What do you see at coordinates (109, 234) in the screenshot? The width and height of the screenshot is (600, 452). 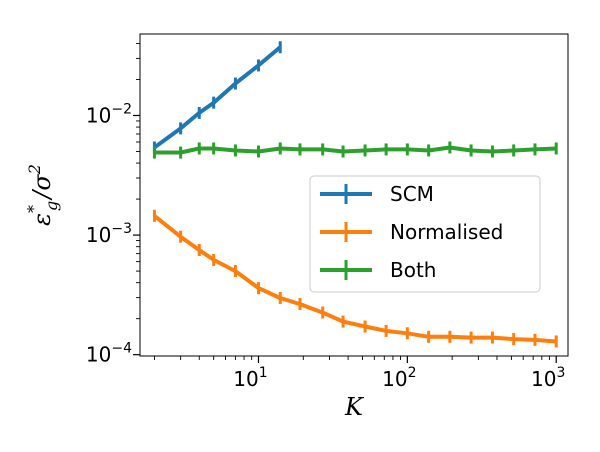 I see `y-tick-label: 10⁻³` at bounding box center [109, 234].